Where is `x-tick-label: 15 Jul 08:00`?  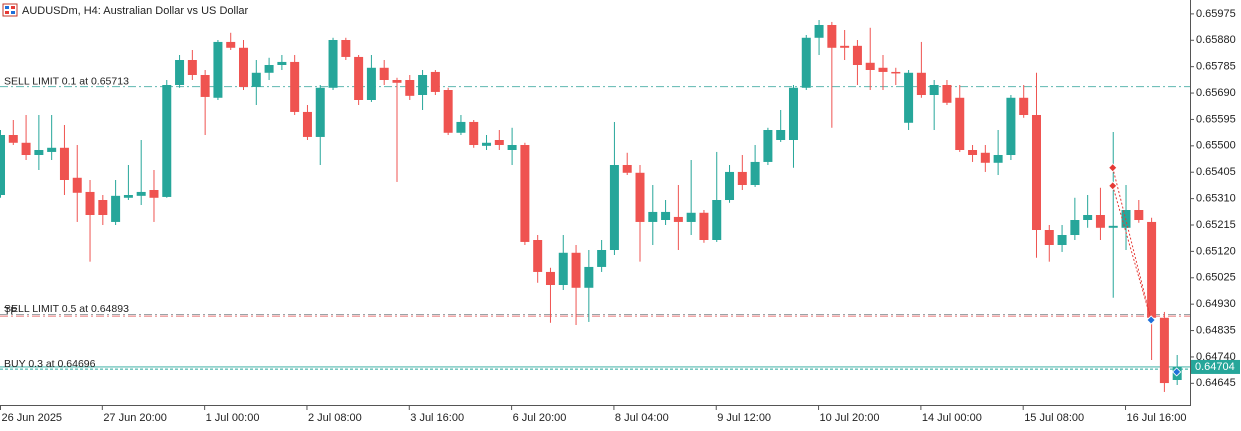
x-tick-label: 15 Jul 08:00 is located at coordinates (1054, 418).